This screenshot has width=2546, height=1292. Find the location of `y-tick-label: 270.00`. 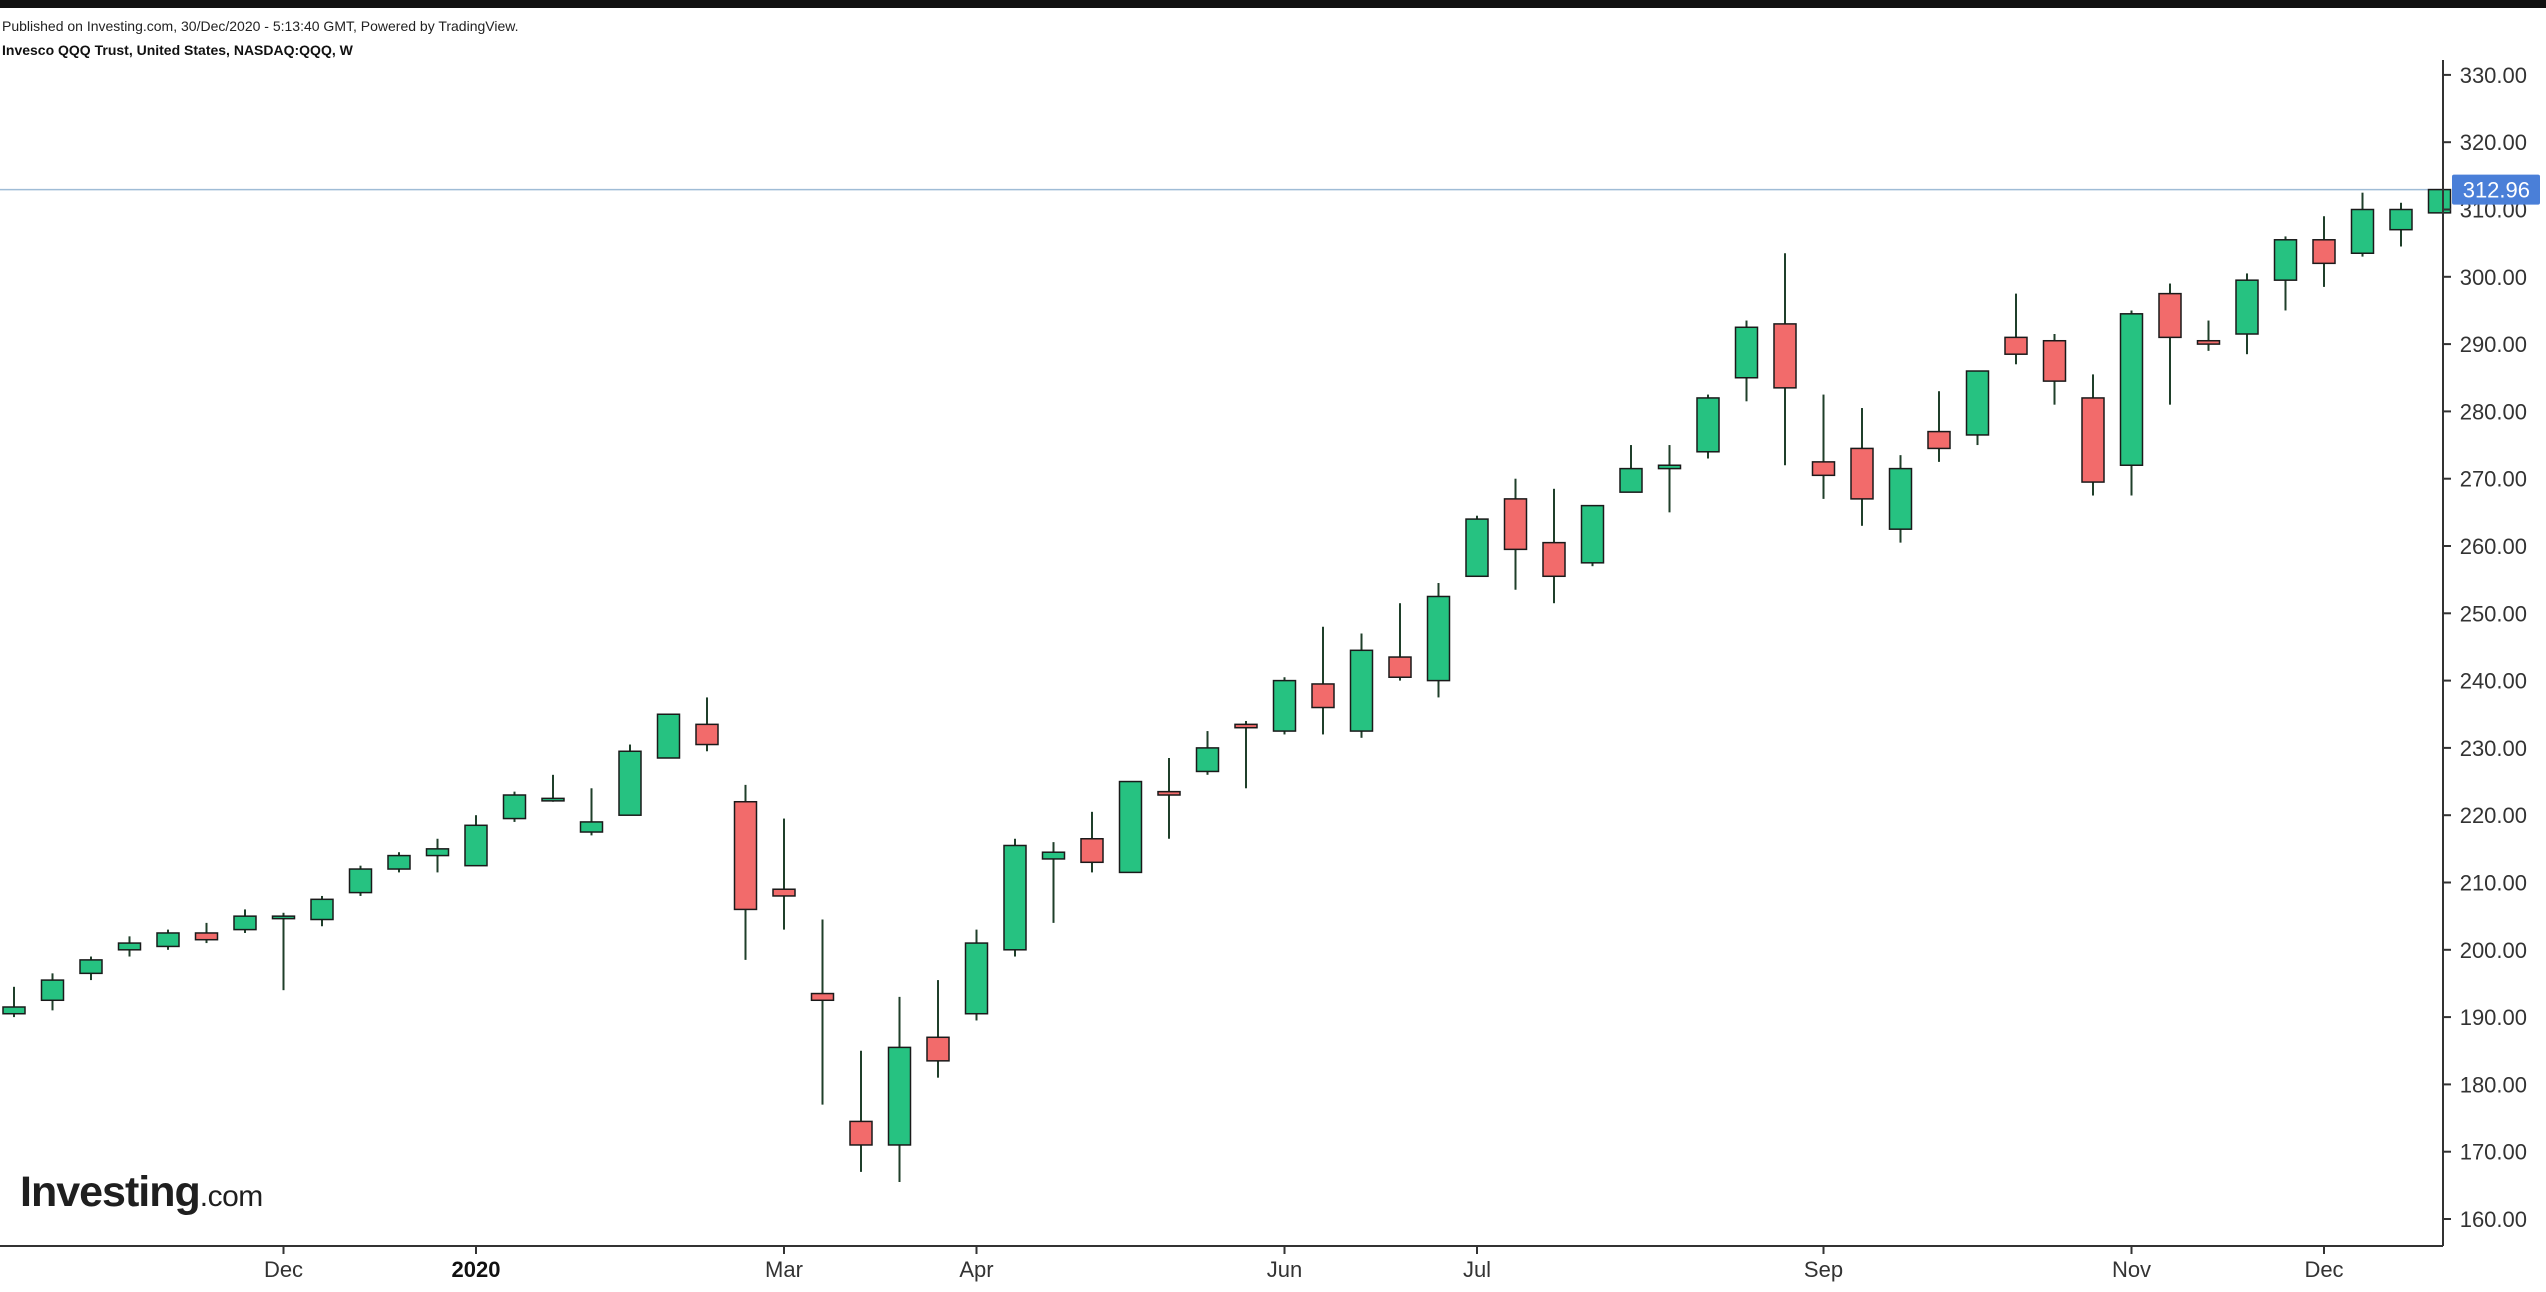

y-tick-label: 270.00 is located at coordinates (2493, 479).